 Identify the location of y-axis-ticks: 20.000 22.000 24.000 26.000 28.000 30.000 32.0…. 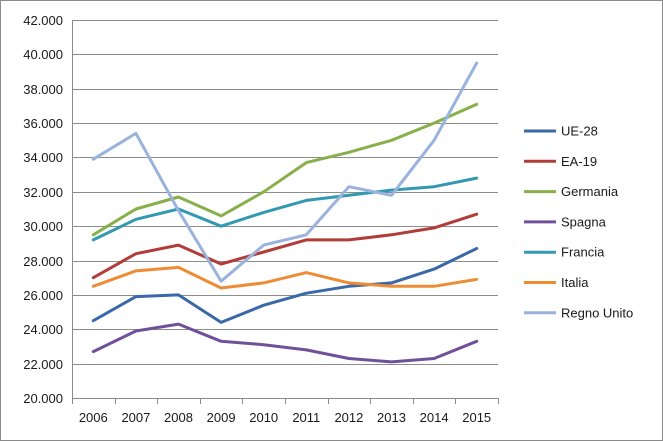
(43, 209).